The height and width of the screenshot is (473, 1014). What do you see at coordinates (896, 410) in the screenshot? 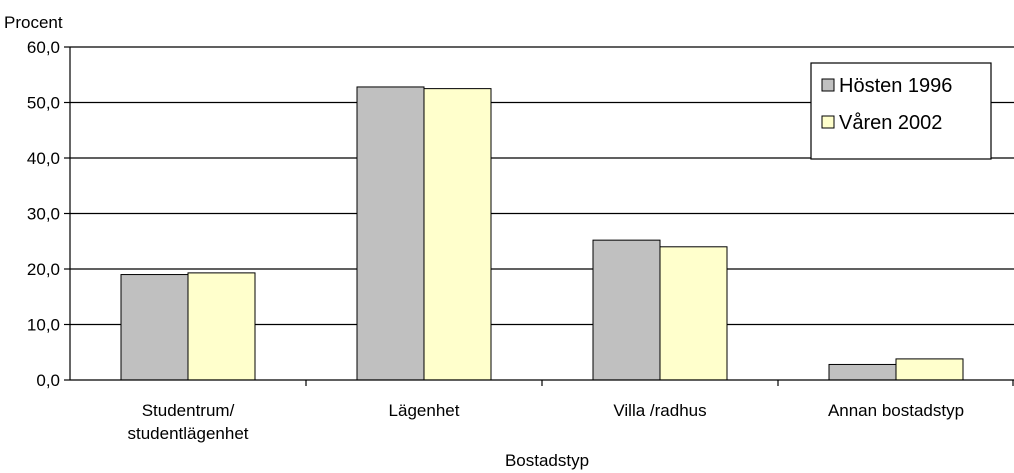
I see `x-category-label: Annan bostadstyp` at bounding box center [896, 410].